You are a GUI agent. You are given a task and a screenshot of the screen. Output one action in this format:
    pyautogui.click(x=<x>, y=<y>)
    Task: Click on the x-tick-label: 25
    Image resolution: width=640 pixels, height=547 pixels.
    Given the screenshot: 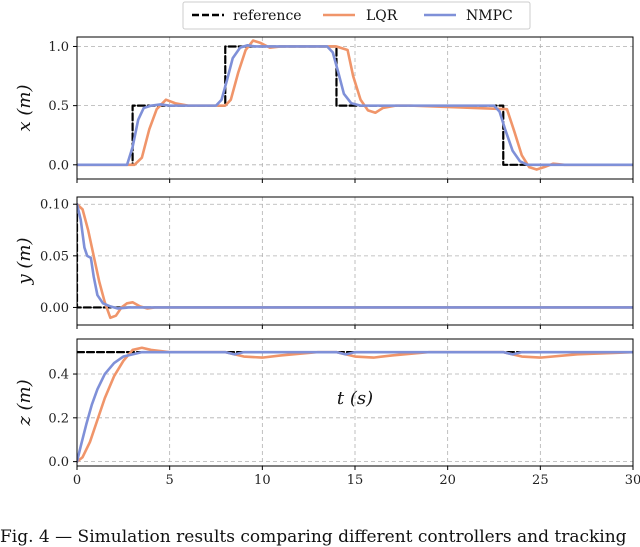 What is the action you would take?
    pyautogui.click(x=540, y=480)
    